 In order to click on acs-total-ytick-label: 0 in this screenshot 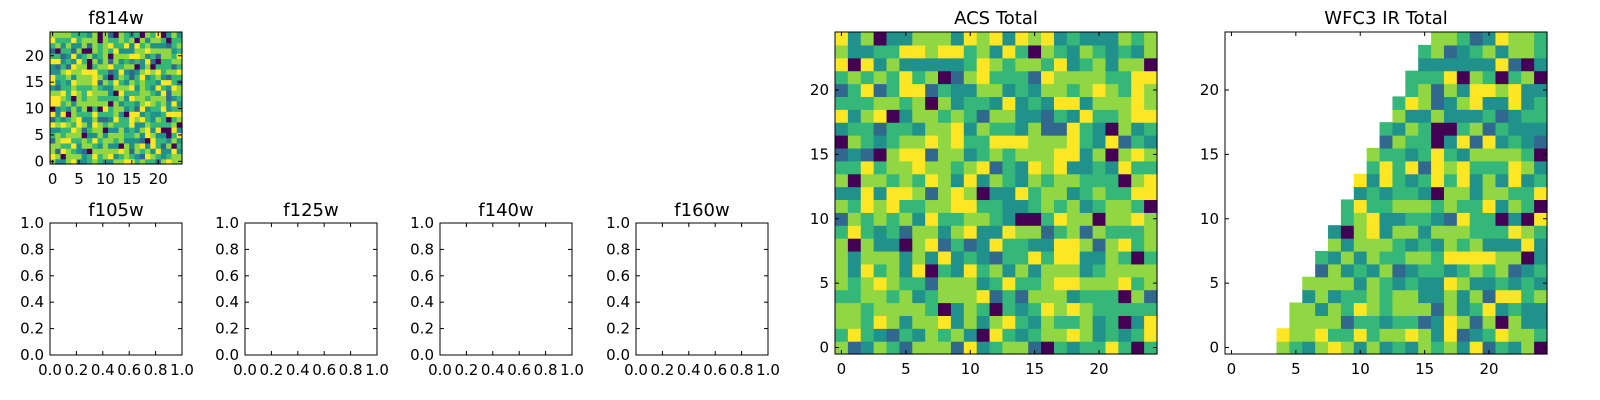, I will do `click(824, 348)`.